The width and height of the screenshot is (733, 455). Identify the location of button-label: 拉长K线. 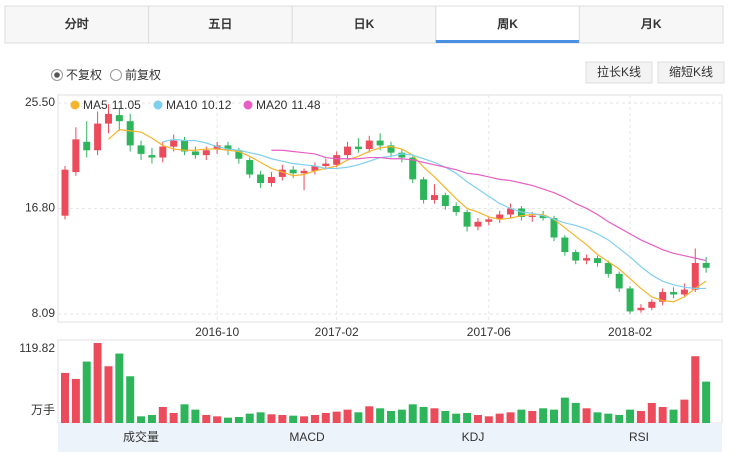
(619, 71).